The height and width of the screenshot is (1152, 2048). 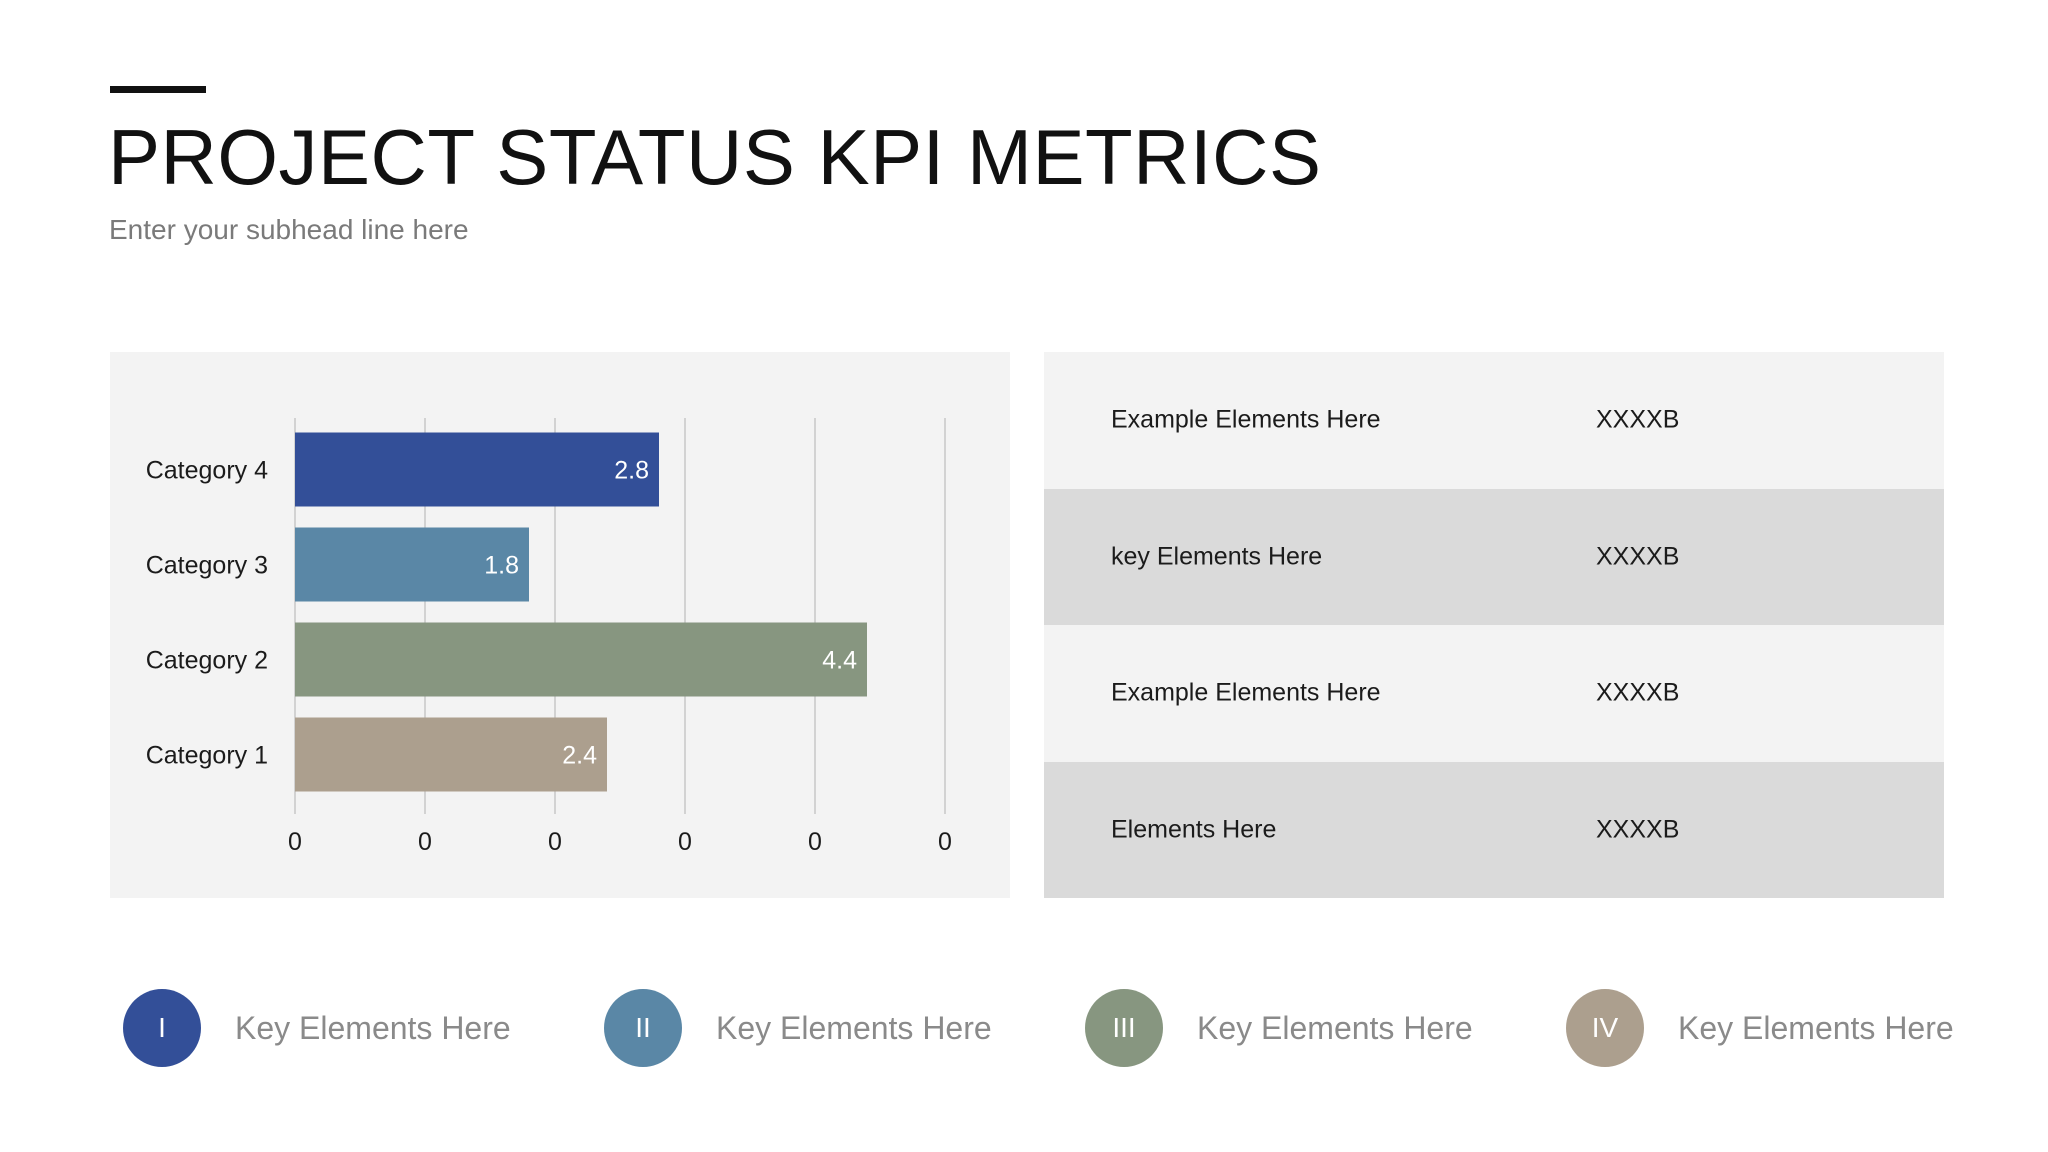 I want to click on key-badge-circle: IV, so click(x=1605, y=1028).